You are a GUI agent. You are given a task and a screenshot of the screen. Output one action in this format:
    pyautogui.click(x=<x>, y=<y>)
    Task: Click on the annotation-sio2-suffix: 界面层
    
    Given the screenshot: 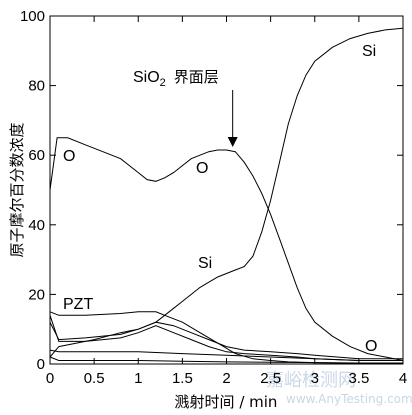 What is the action you would take?
    pyautogui.click(x=196, y=77)
    